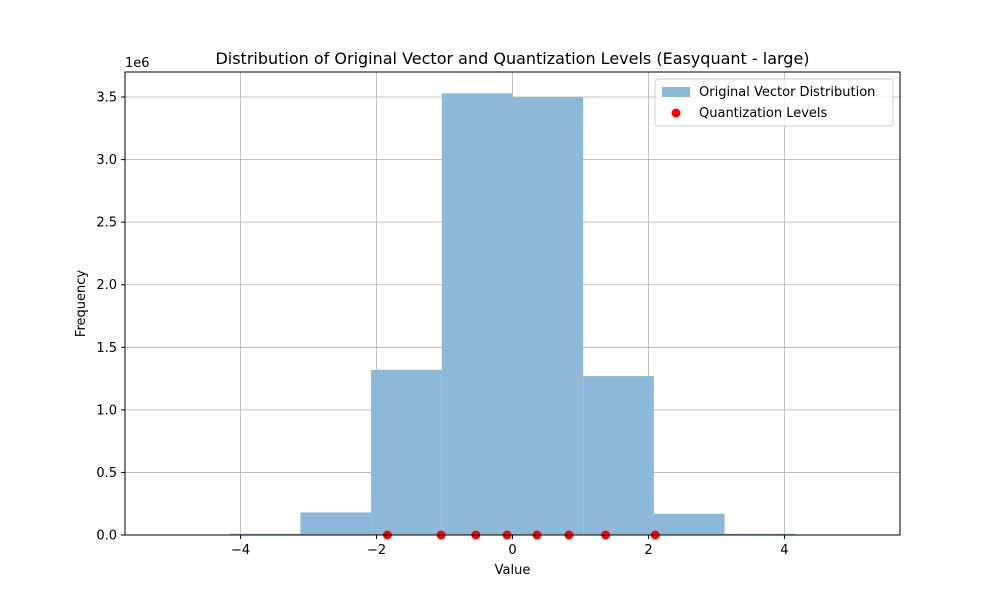  Describe the element at coordinates (648, 550) in the screenshot. I see `x-tick-label: 2` at that location.